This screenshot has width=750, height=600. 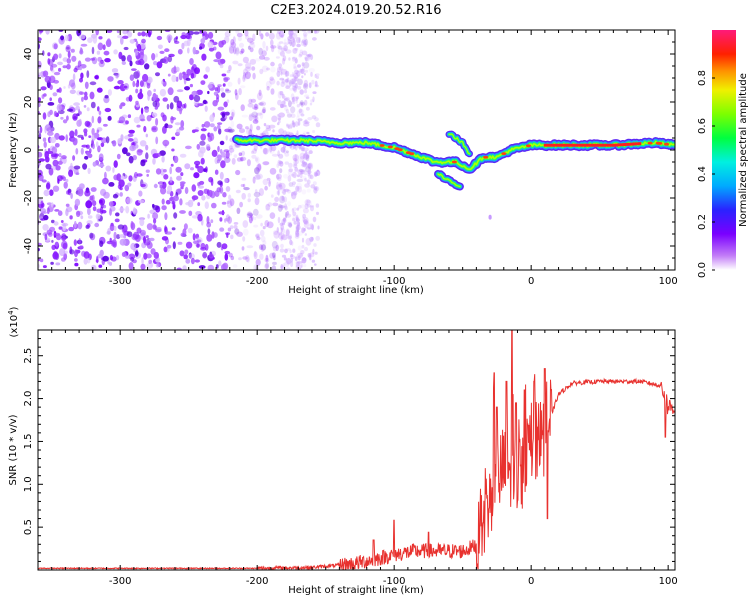 I want to click on colorbar-tick-label: 0.2, so click(x=702, y=222).